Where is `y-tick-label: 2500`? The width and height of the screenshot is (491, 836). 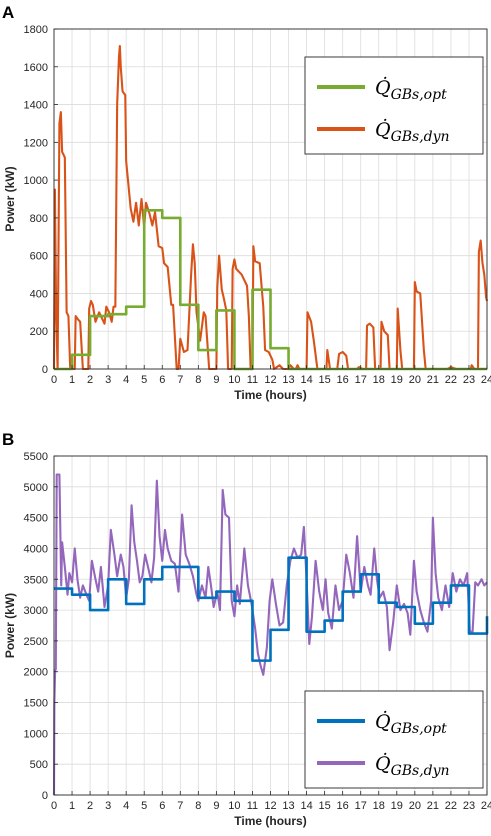
y-tick-label: 2500 is located at coordinates (36, 642).